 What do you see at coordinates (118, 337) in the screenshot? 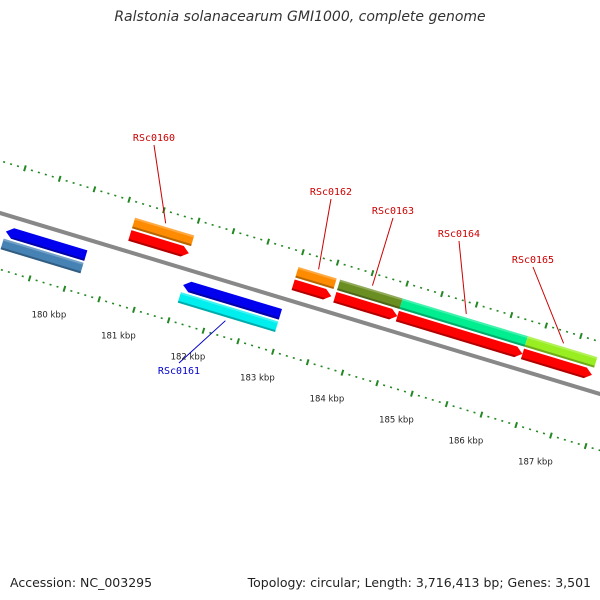
I see `kbp-label: 181 kbp` at bounding box center [118, 337].